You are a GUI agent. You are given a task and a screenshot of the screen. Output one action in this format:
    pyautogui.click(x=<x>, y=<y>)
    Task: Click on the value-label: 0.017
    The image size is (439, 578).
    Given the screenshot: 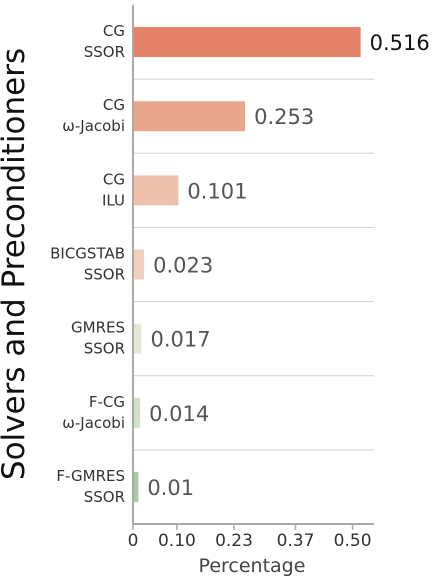 What is the action you would take?
    pyautogui.click(x=180, y=340)
    